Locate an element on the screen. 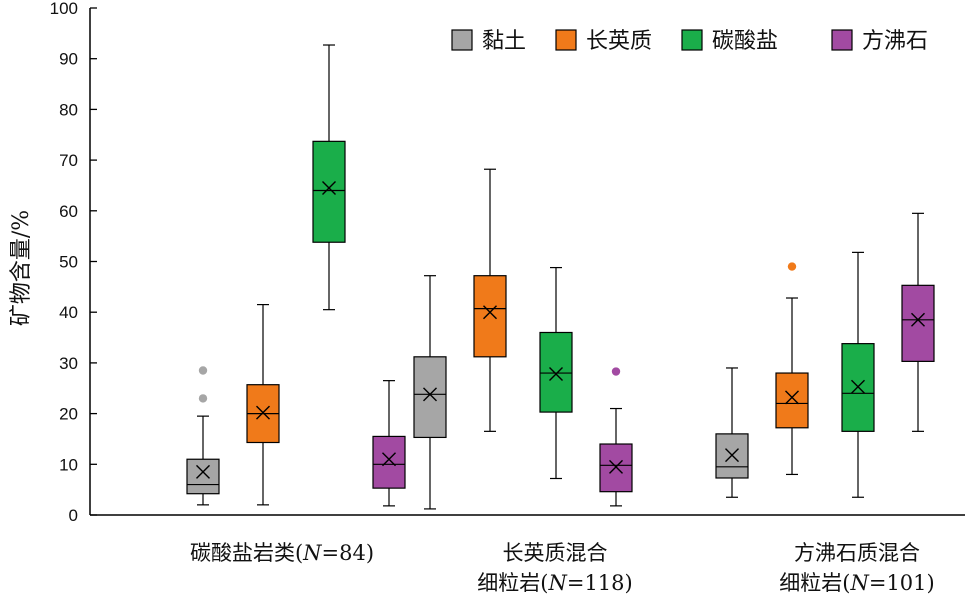 Image resolution: width=969 pixels, height=600 pixels. category-label: 细粒岩(N=101) is located at coordinates (856, 583).